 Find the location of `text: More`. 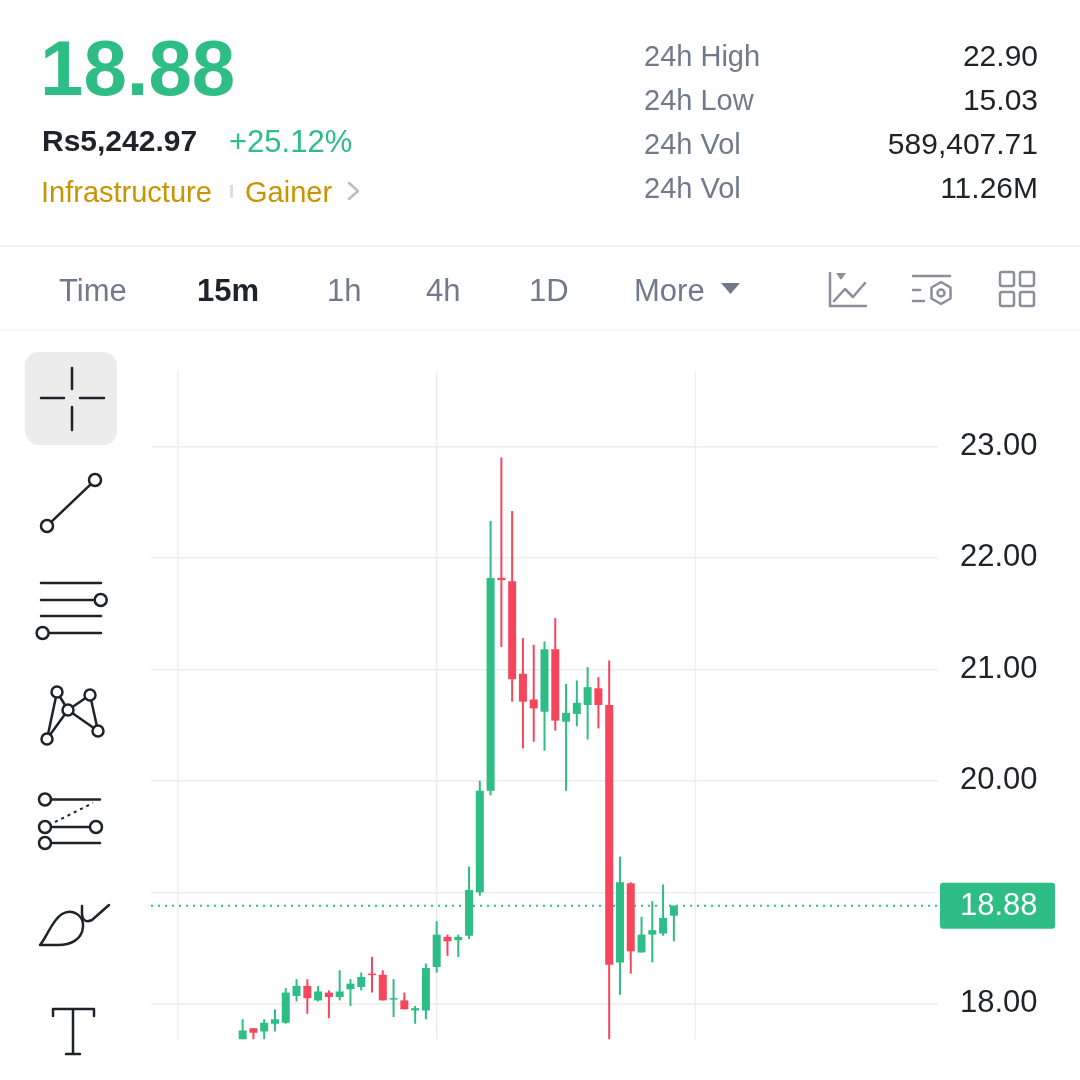

text: More is located at coordinates (669, 290).